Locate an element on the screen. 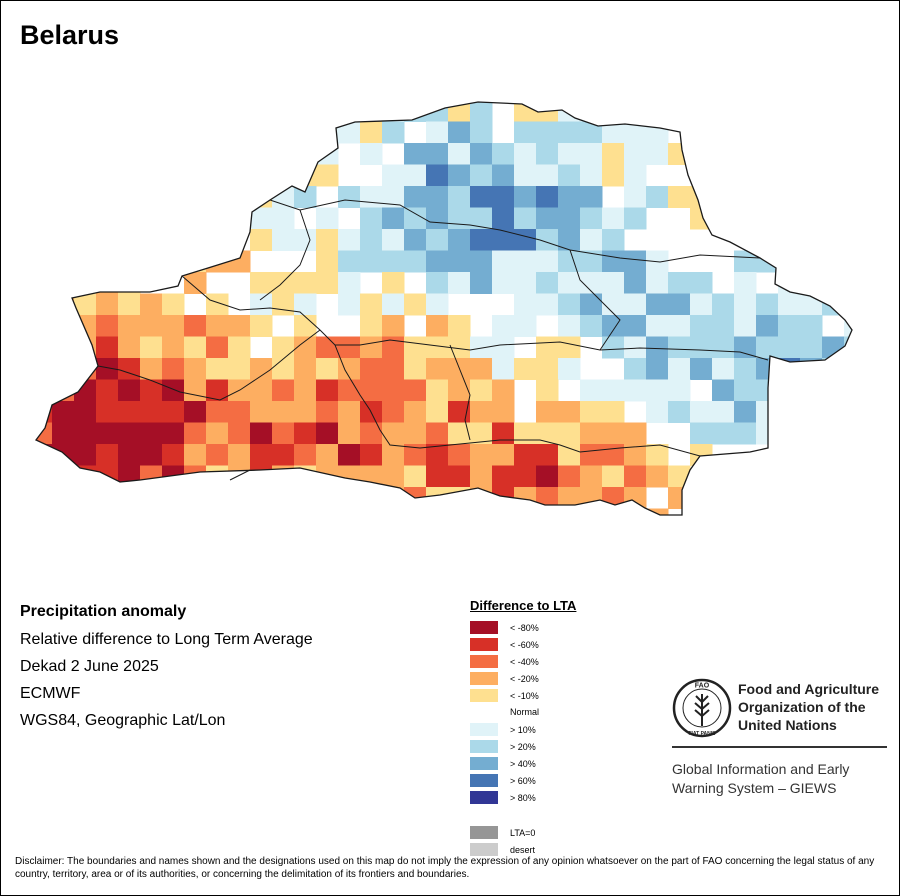 The height and width of the screenshot is (896, 900). legend-title: Difference to LTA is located at coordinates (523, 605).